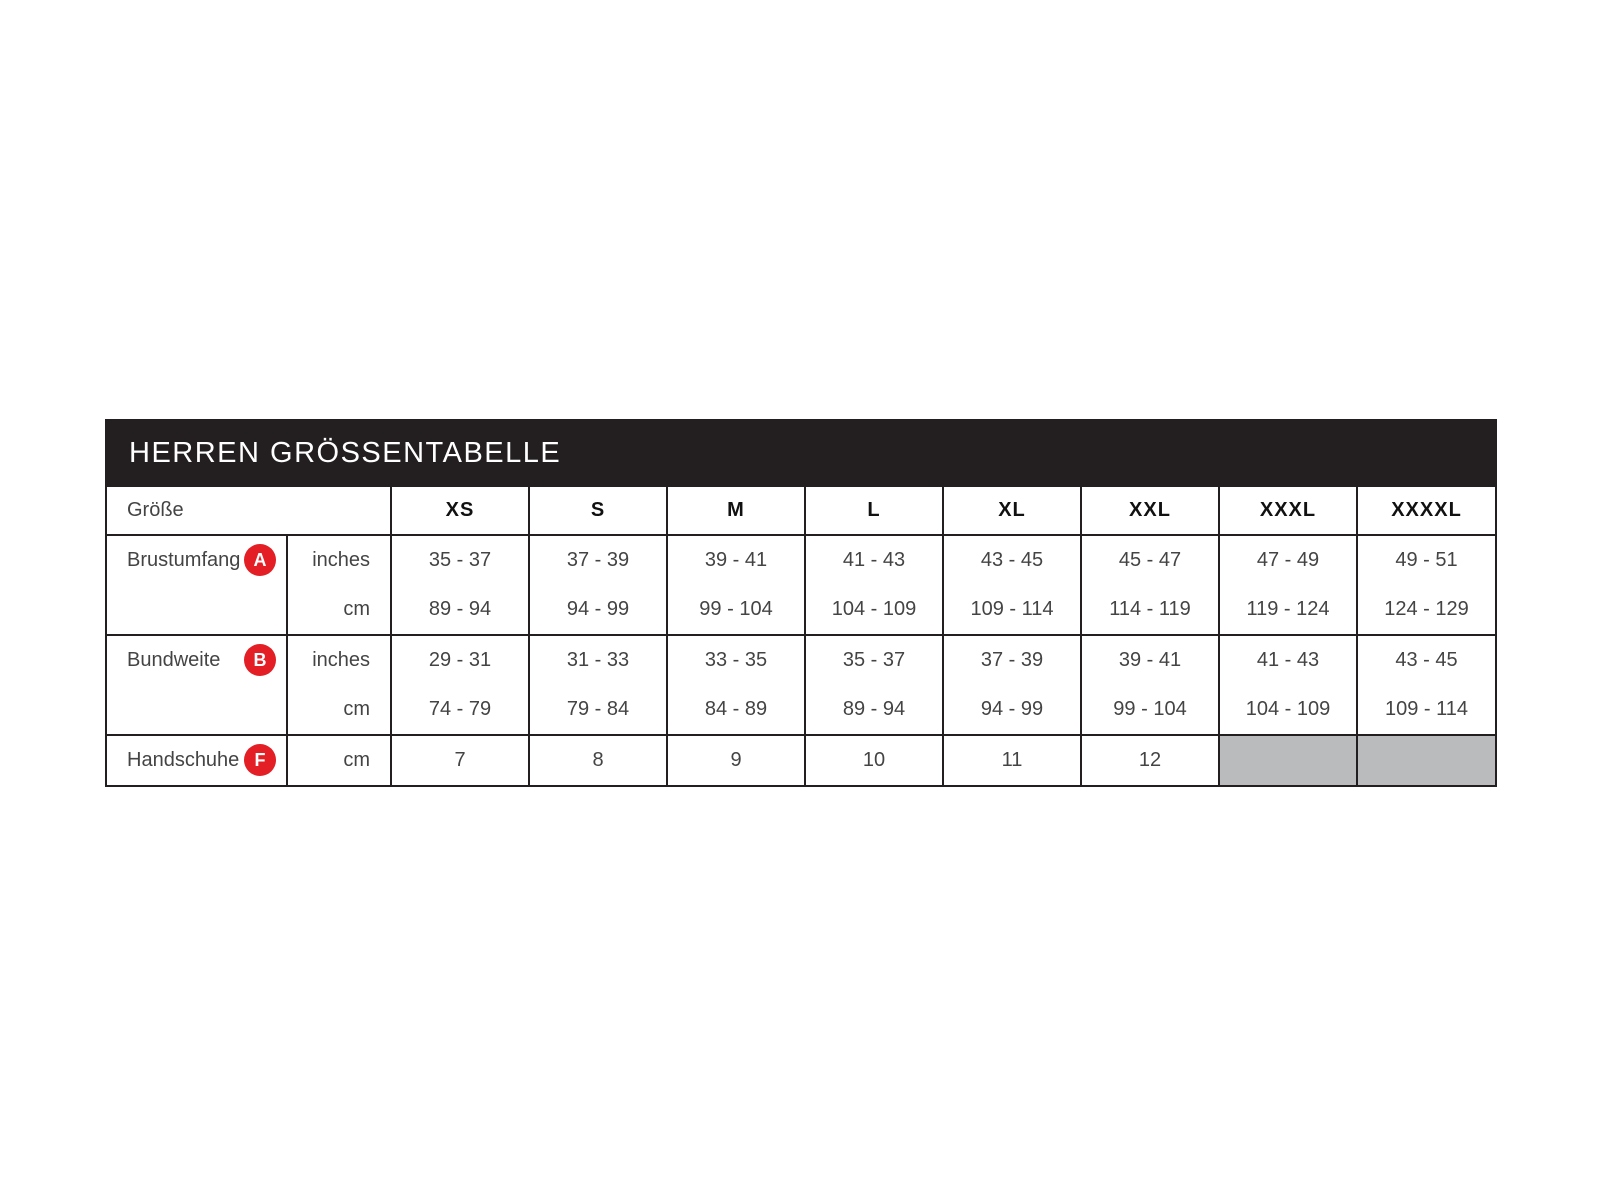  What do you see at coordinates (1288, 510) in the screenshot?
I see `size-header-xxxl: XXXL` at bounding box center [1288, 510].